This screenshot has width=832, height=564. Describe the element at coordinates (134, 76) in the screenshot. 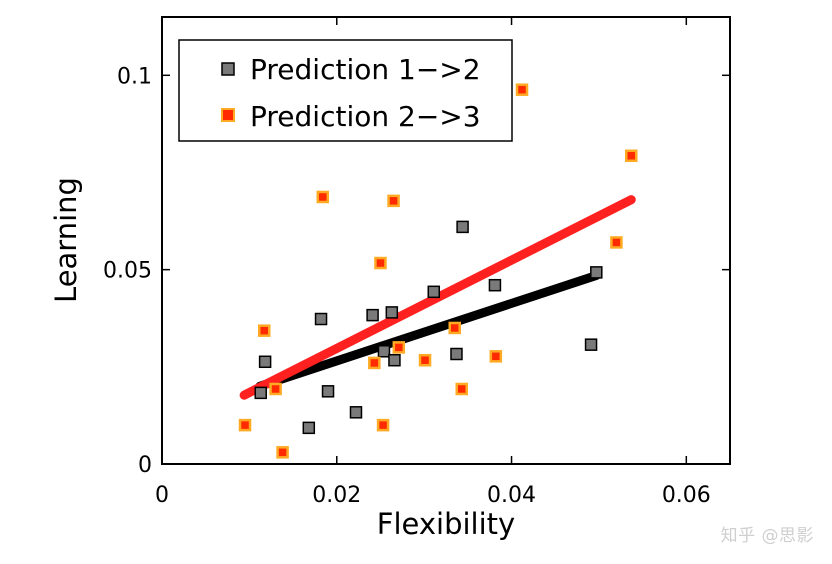

I see `y-tick-label: 0.1` at that location.